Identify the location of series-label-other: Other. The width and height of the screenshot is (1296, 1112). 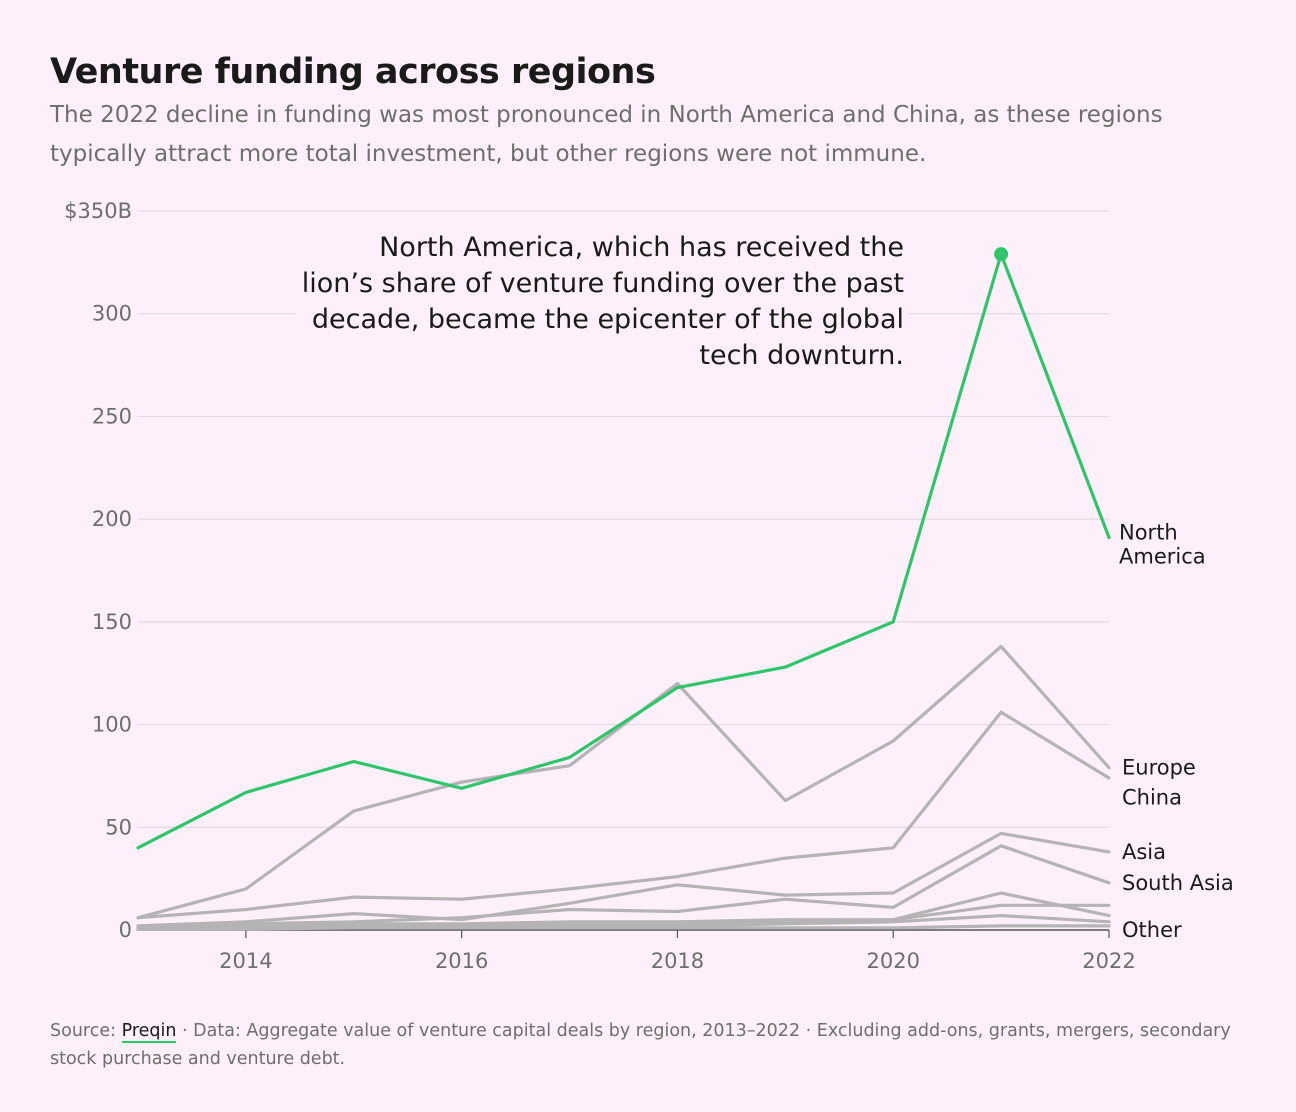
(1152, 930).